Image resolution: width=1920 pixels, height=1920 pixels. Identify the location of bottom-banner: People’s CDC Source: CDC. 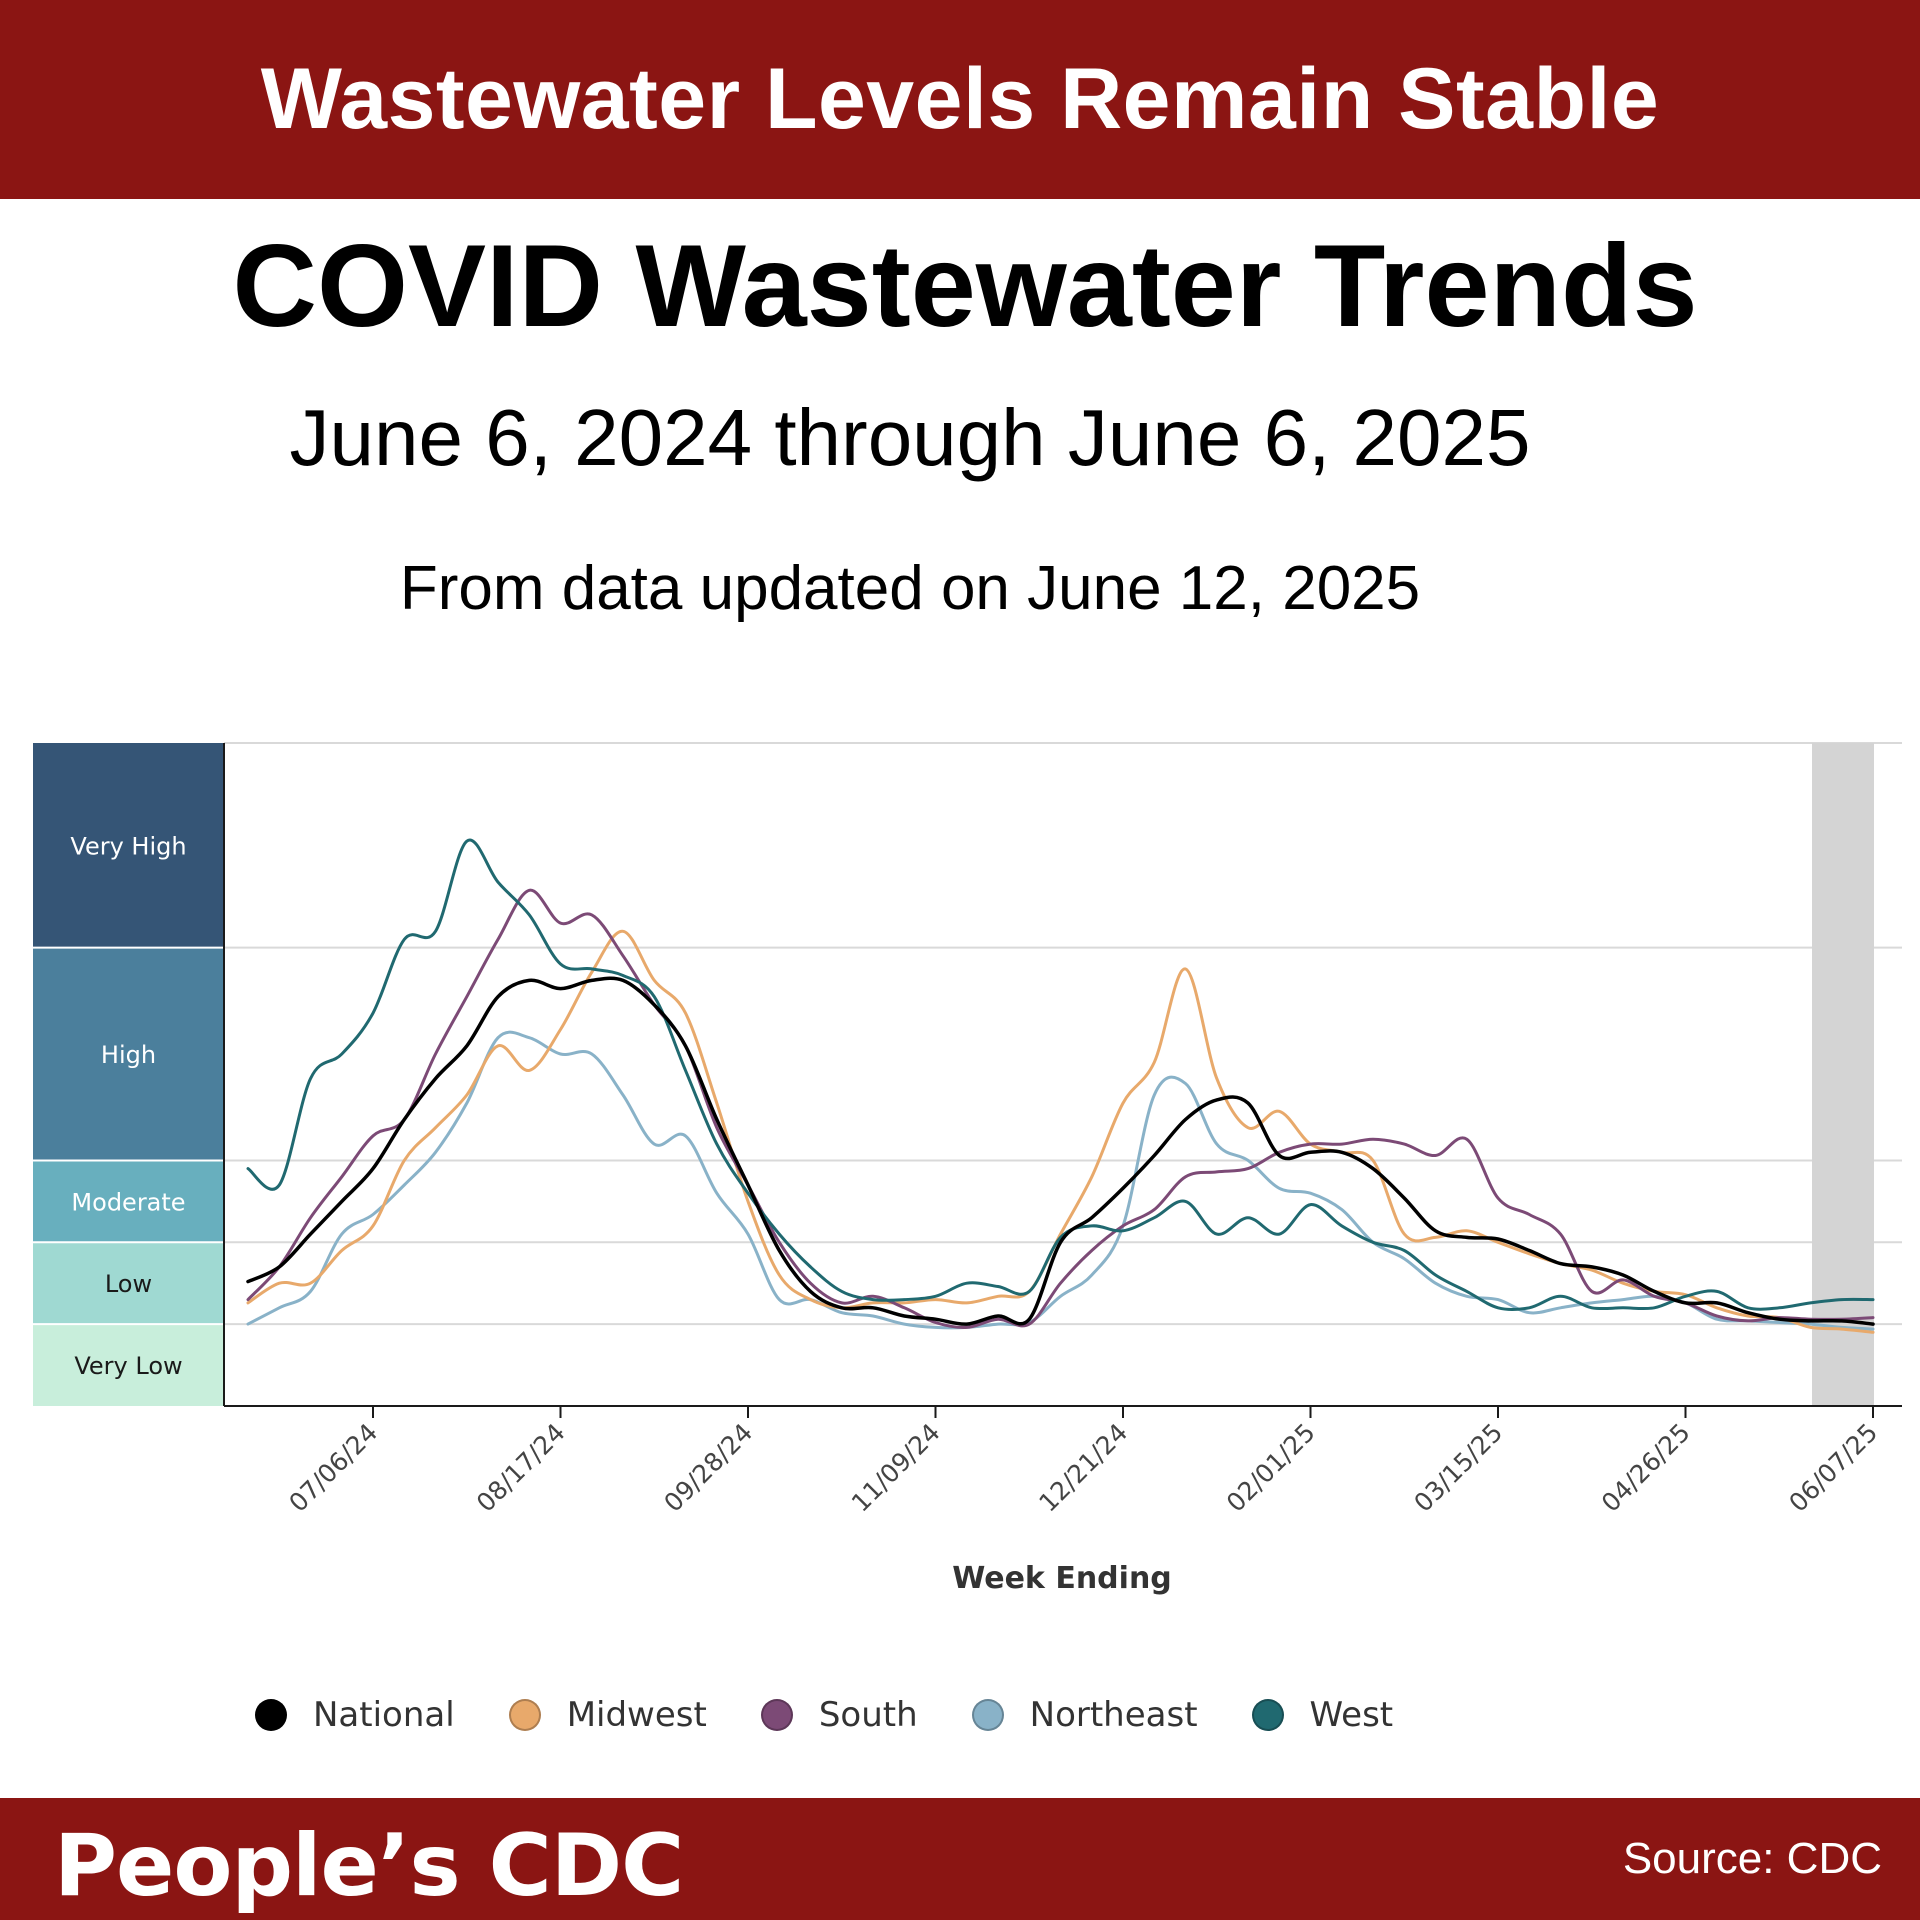
(960, 1859).